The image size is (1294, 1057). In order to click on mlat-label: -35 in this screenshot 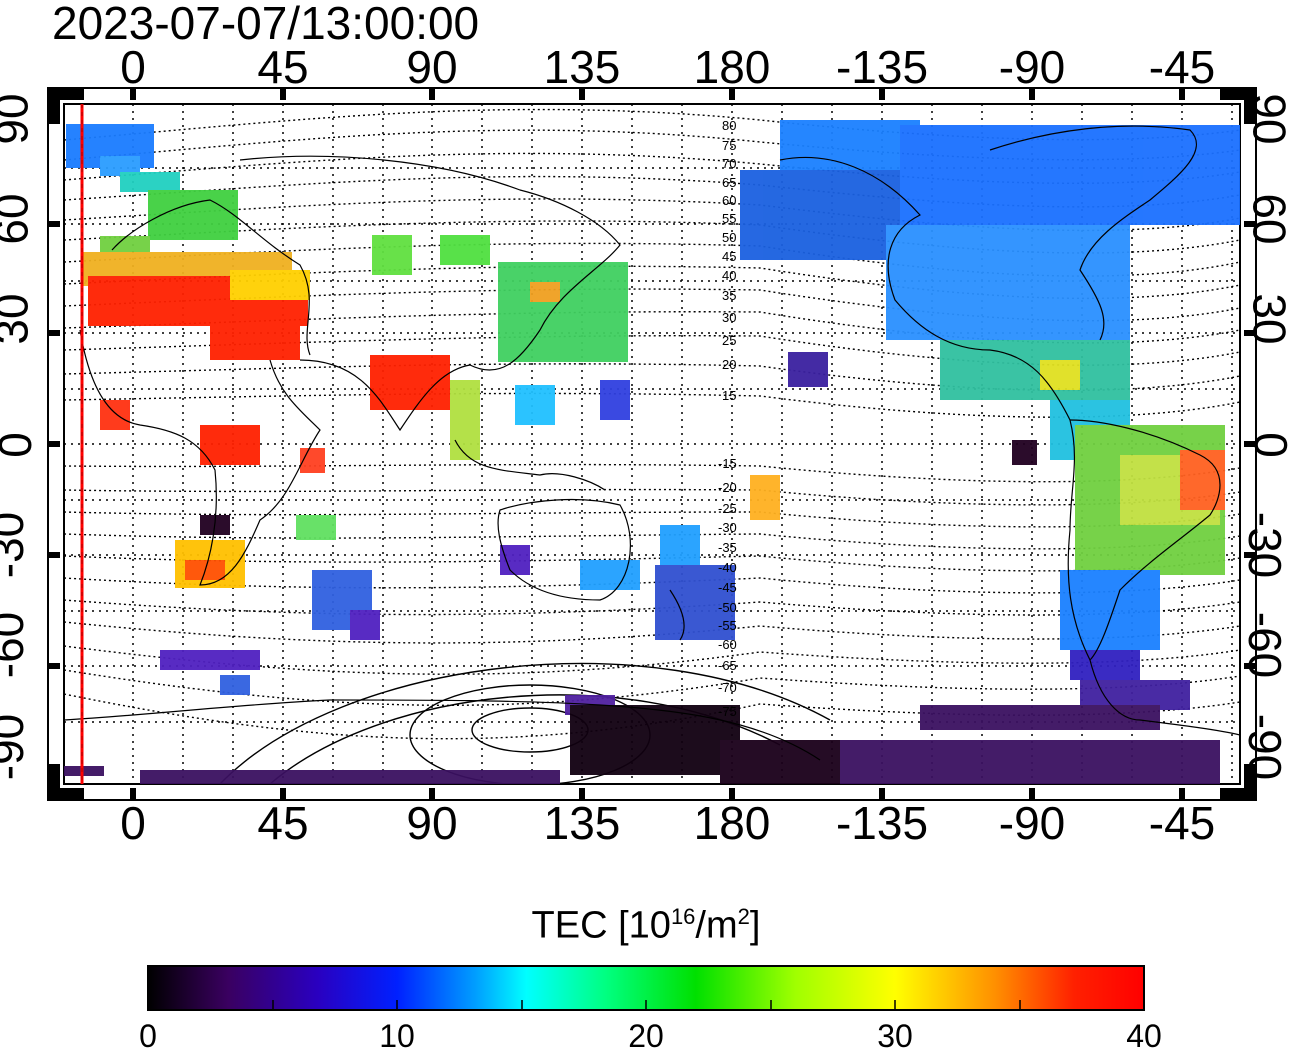, I will do `click(727, 547)`.